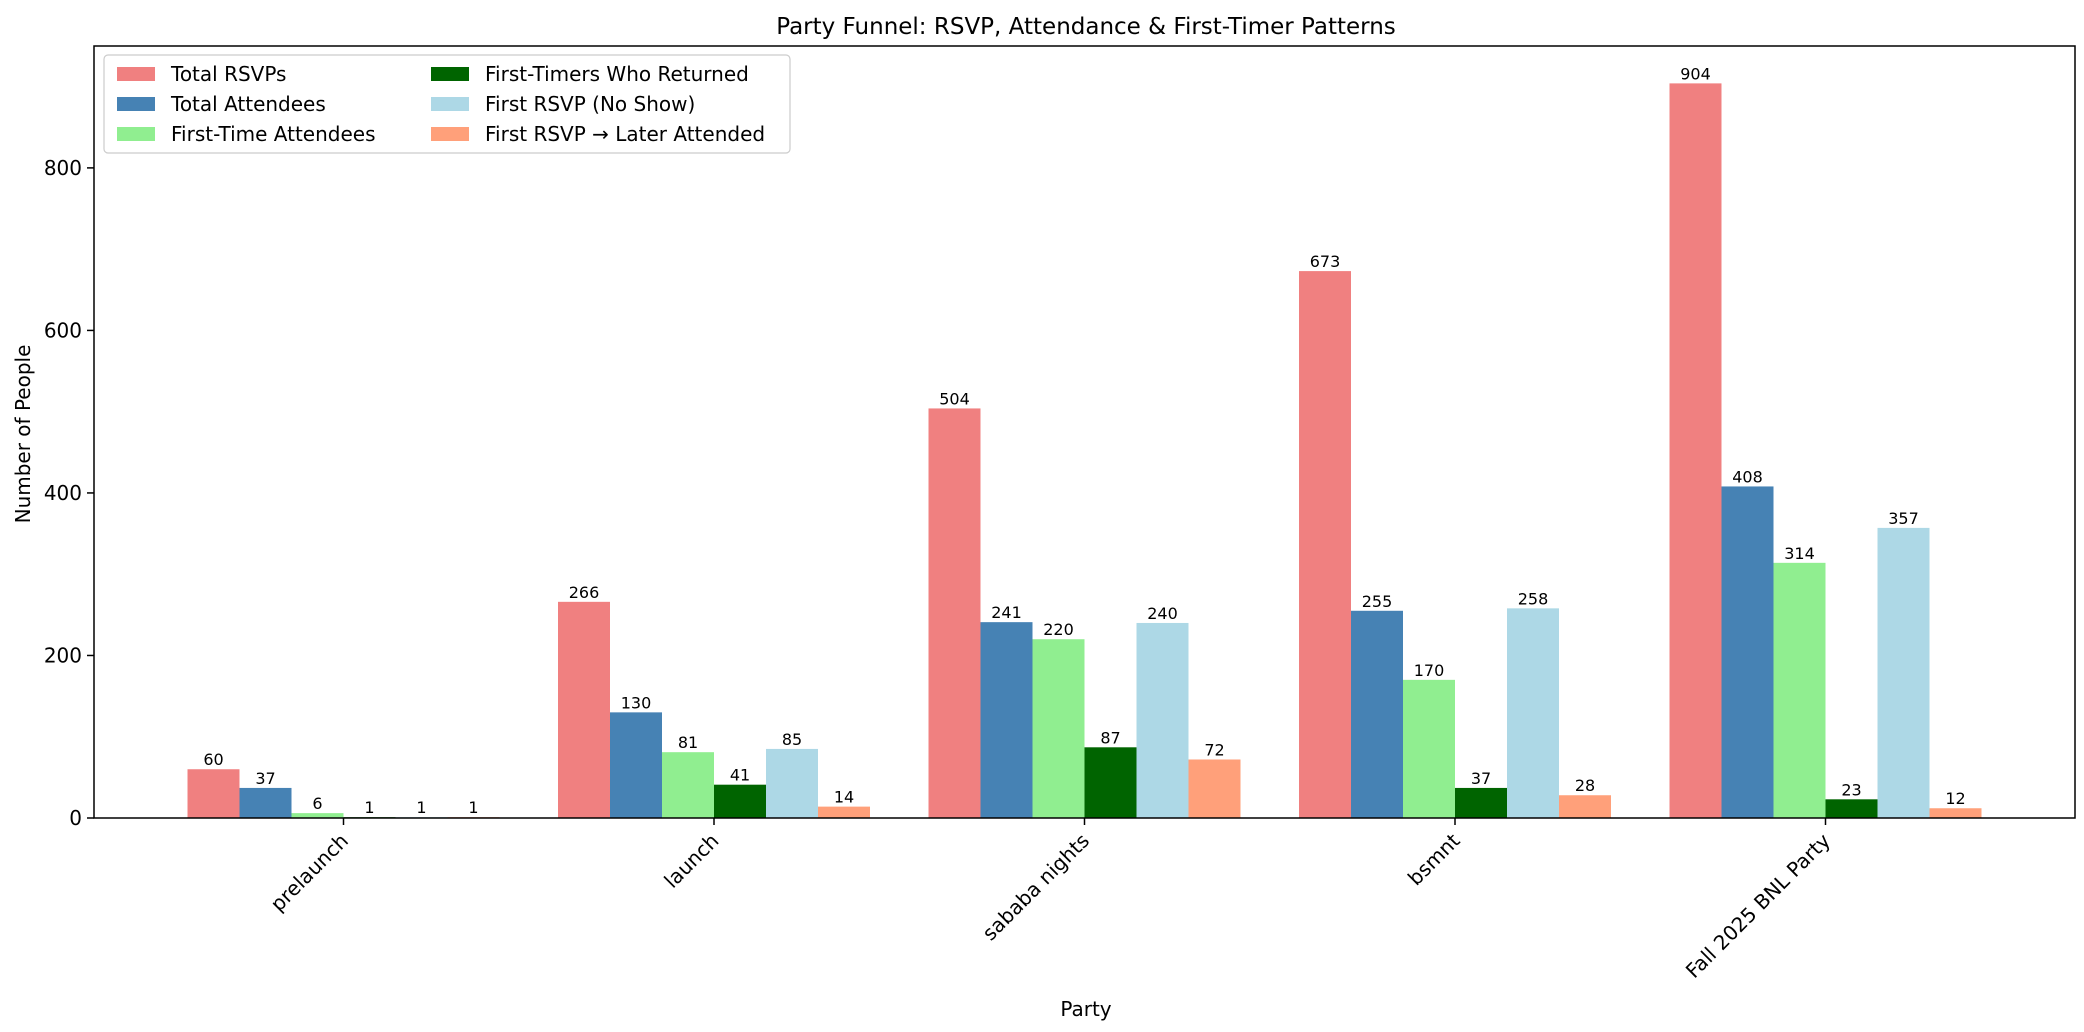 The width and height of the screenshot is (2084, 1032). I want to click on x-tick-label-3: bsmnt, so click(1434, 859).